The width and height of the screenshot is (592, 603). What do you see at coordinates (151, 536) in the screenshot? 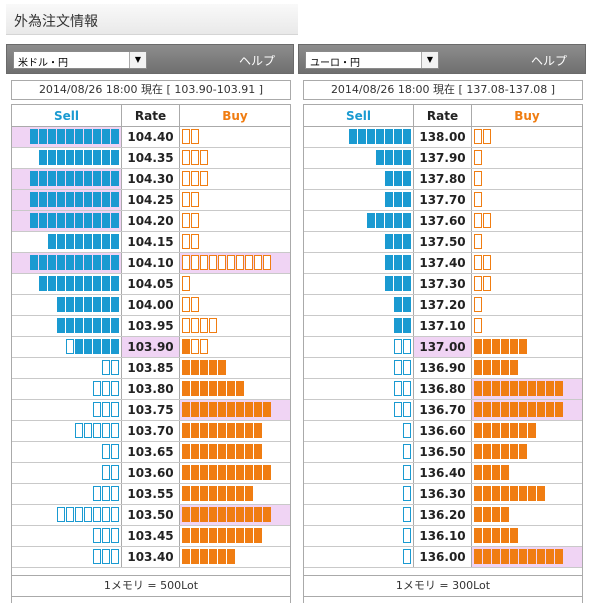
I see `rate-value: 103.45` at bounding box center [151, 536].